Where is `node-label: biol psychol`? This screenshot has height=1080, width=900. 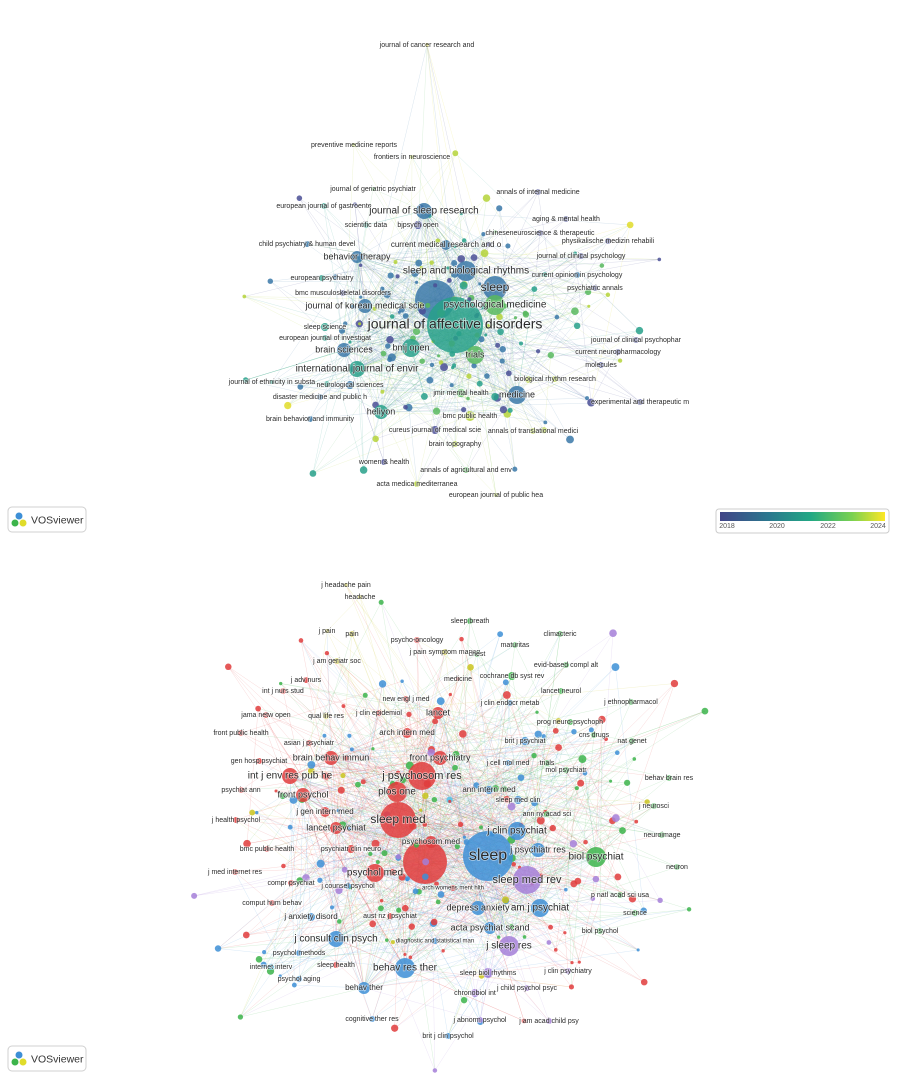
node-label: biol psychol is located at coordinates (600, 931).